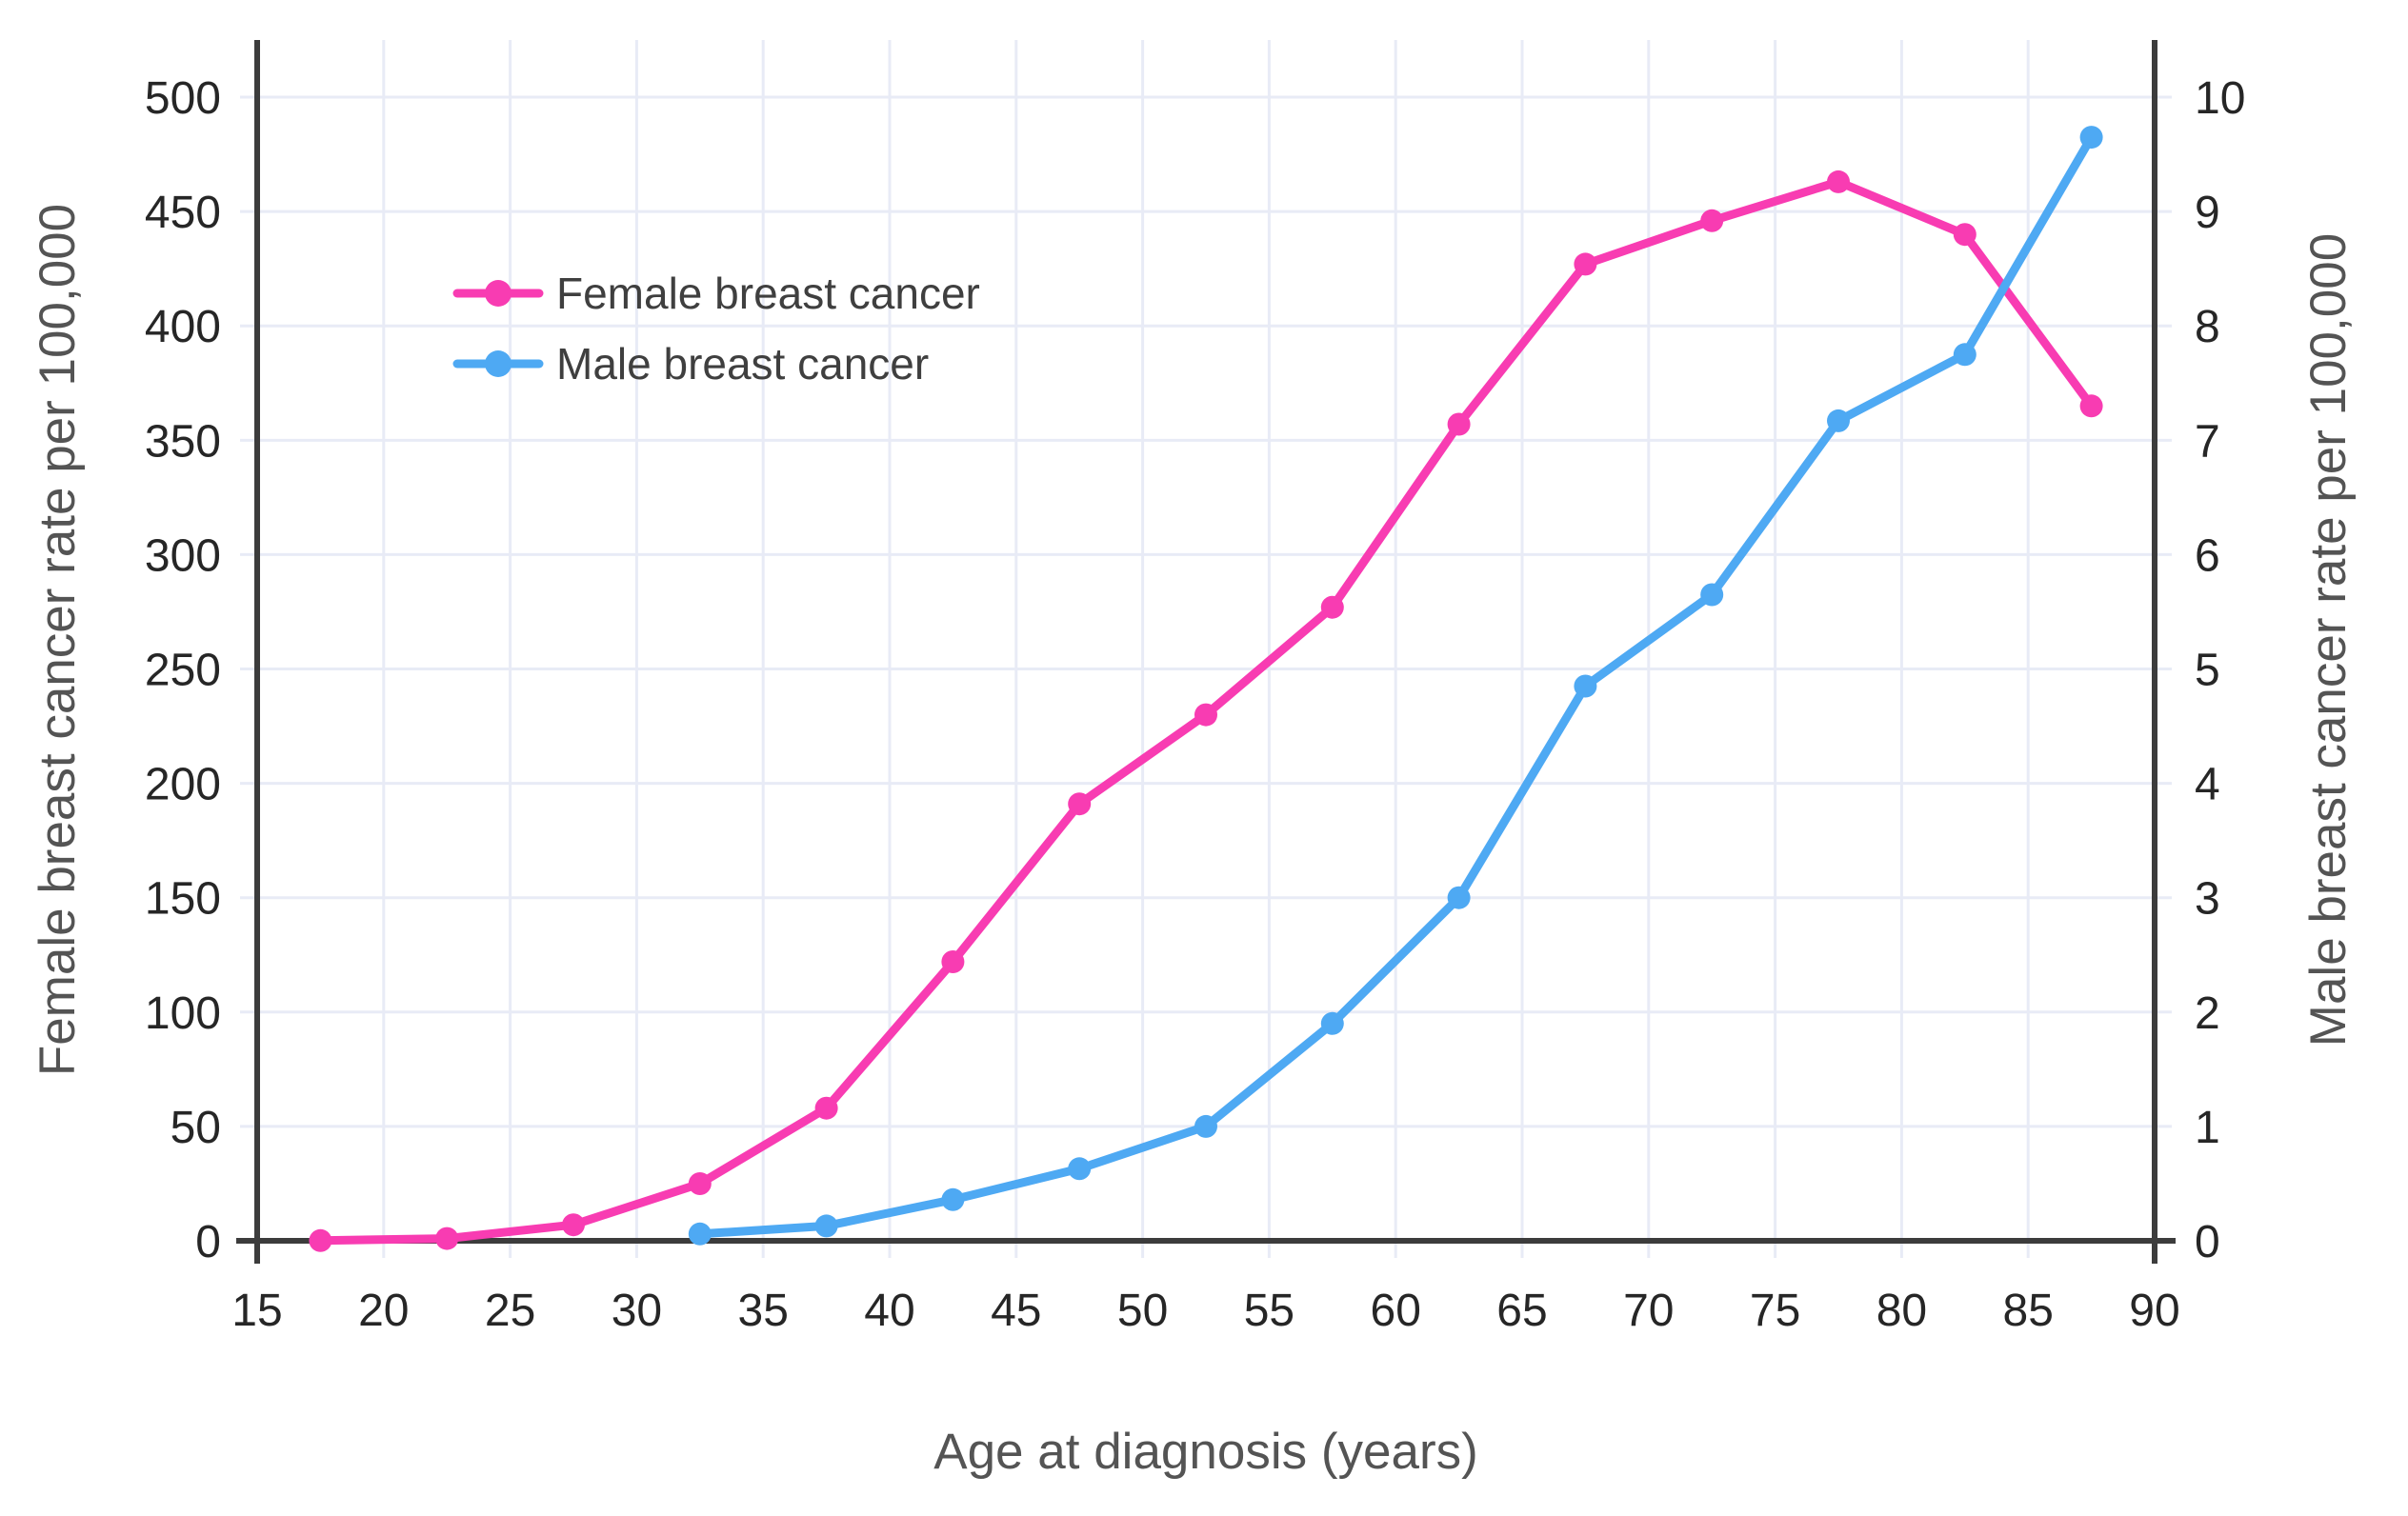  I want to click on y-right-tick-label: 1, so click(2207, 1128).